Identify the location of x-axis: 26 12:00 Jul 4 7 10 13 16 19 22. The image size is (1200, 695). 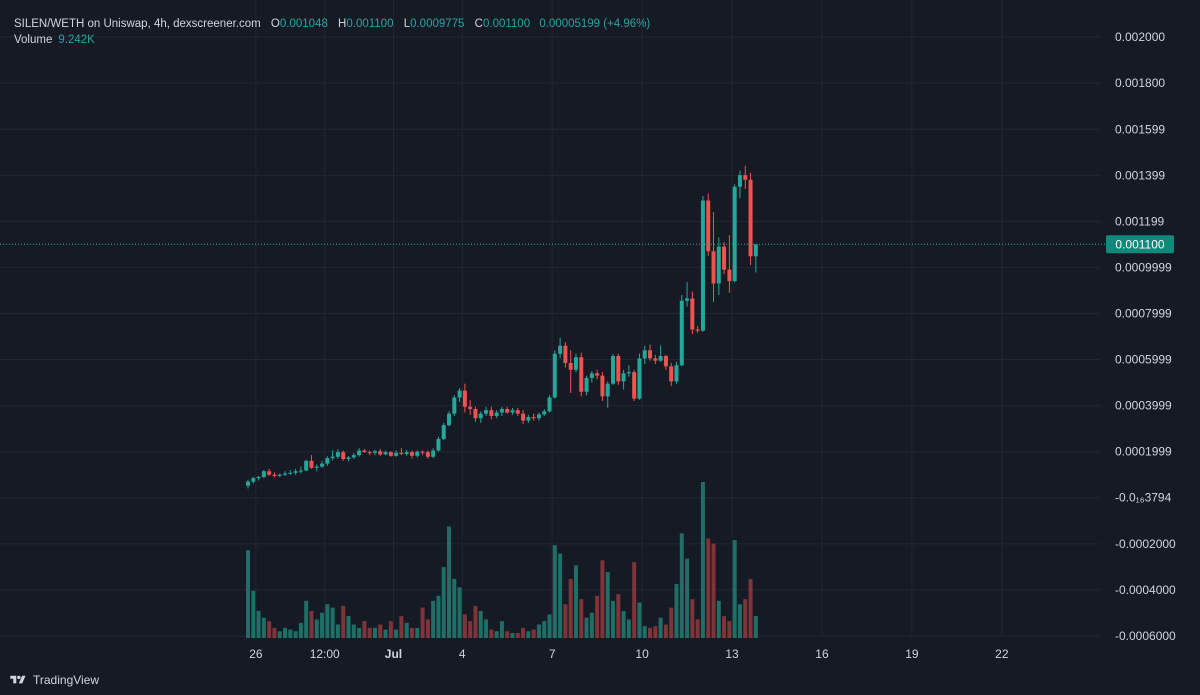
(629, 654).